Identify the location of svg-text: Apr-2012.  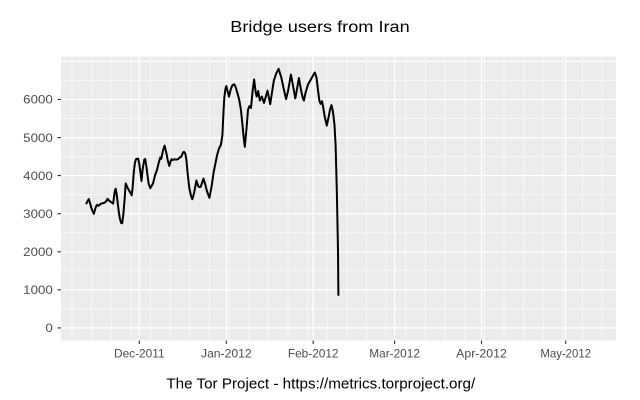
(481, 354).